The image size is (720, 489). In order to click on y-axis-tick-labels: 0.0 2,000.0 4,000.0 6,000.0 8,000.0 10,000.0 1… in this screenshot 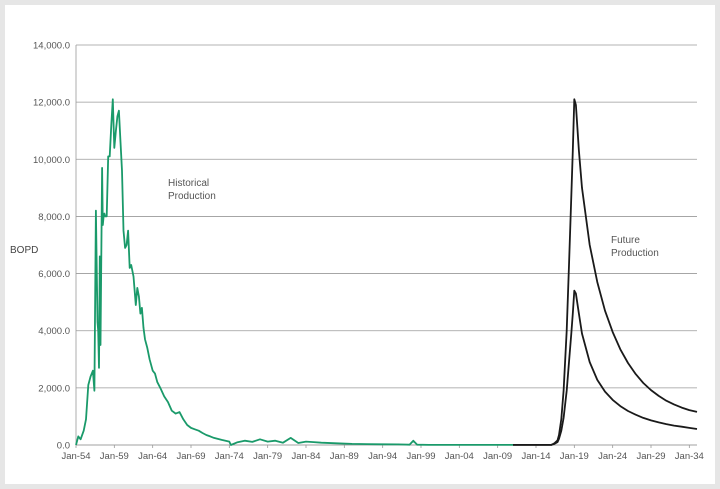, I will do `click(51, 246)`.